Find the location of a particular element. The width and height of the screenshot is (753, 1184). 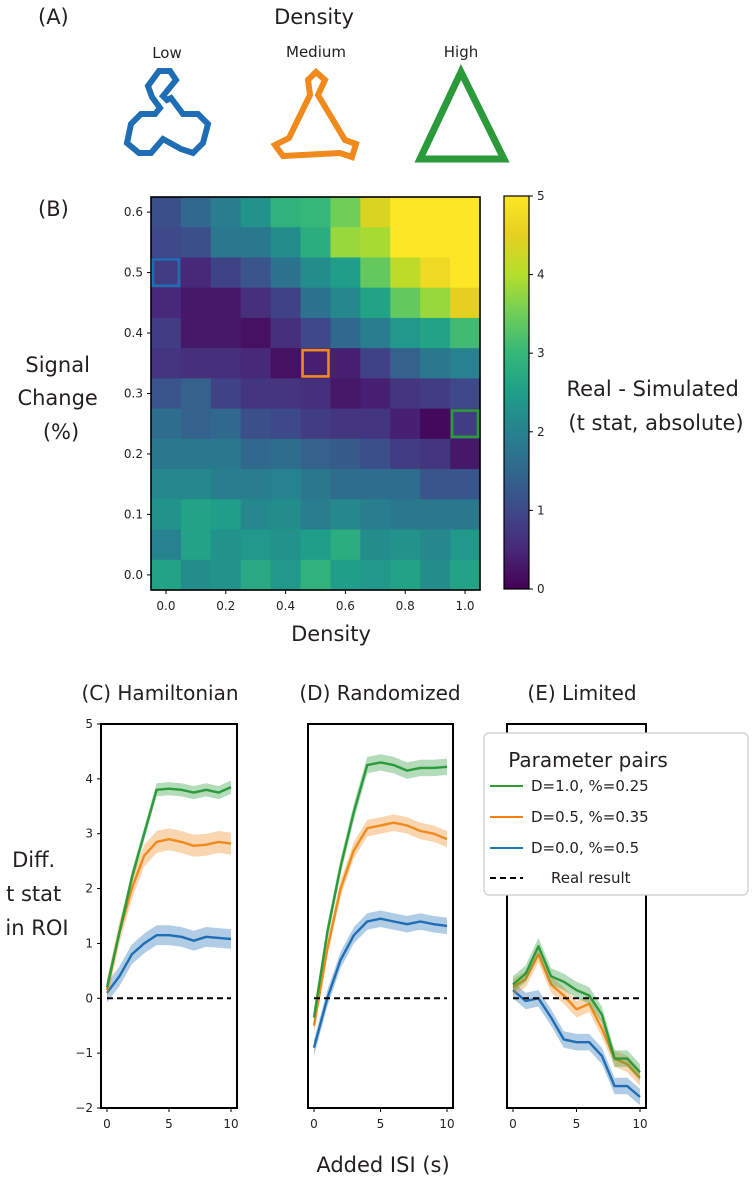

hamiltonian-y-tick-label: 3 is located at coordinates (89, 834).